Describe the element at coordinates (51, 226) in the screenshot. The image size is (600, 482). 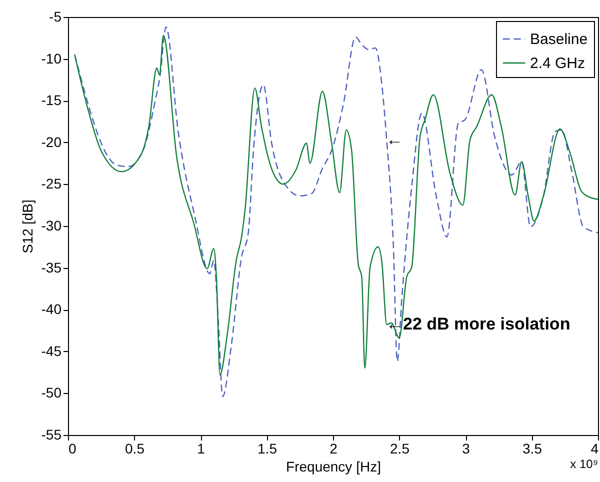
I see `y-tick-label: -30` at that location.